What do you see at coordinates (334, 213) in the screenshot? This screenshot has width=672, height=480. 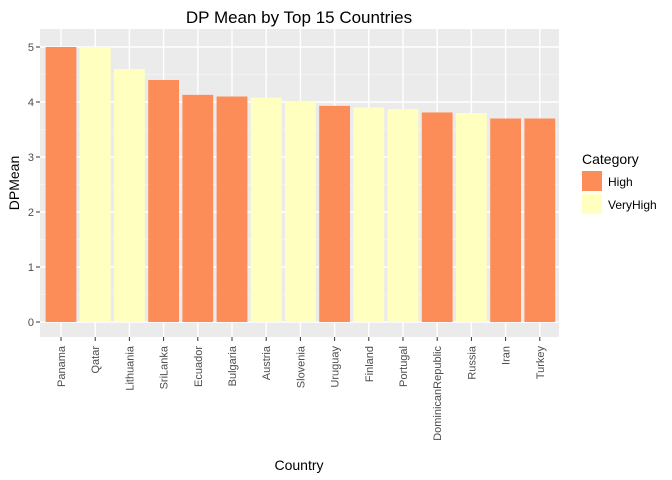 I see `bar-uruguay` at bounding box center [334, 213].